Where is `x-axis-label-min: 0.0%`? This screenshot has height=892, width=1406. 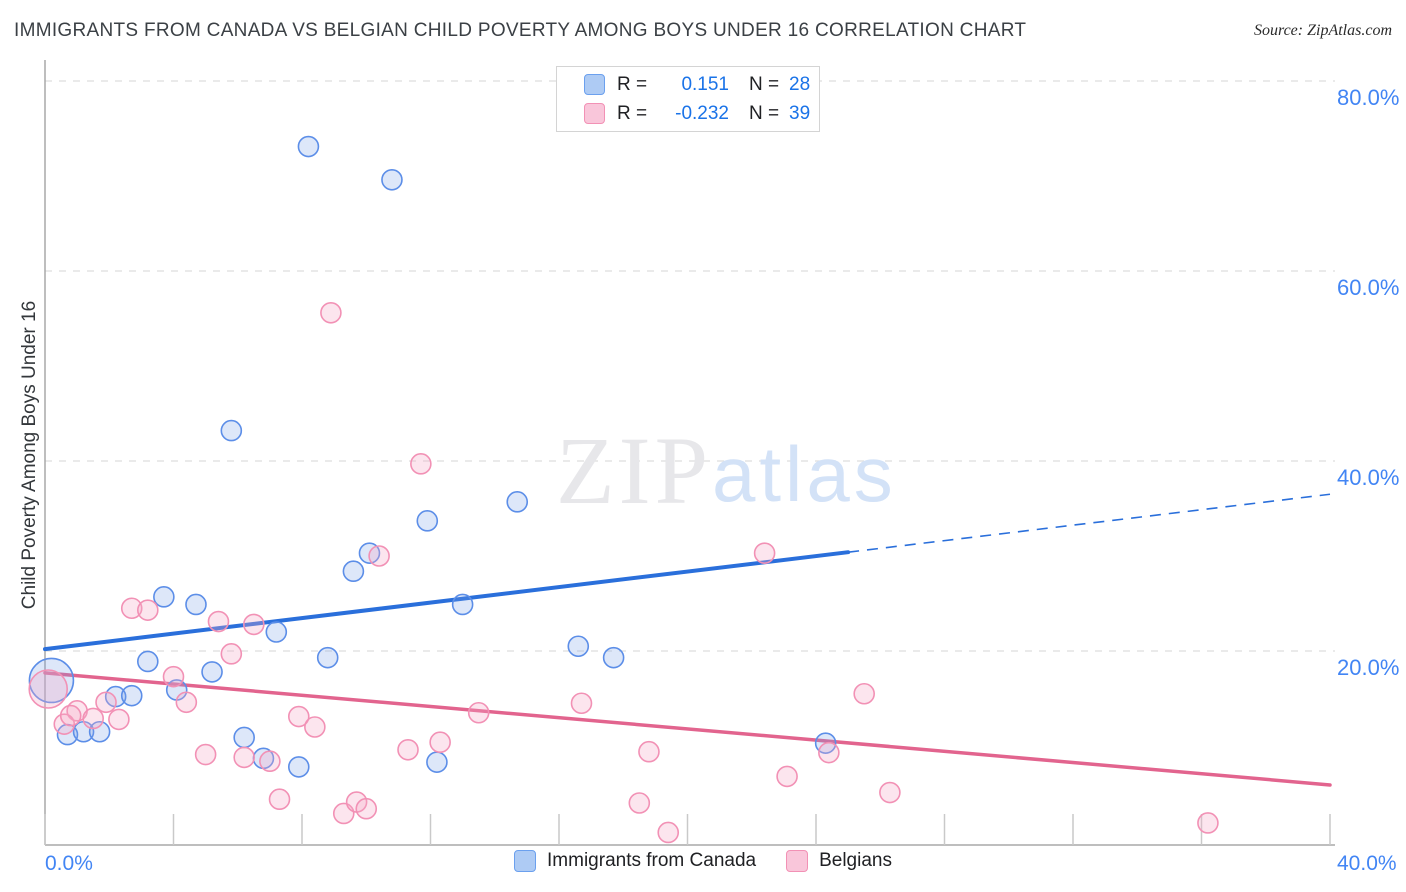 x-axis-label-min: 0.0% is located at coordinates (69, 863).